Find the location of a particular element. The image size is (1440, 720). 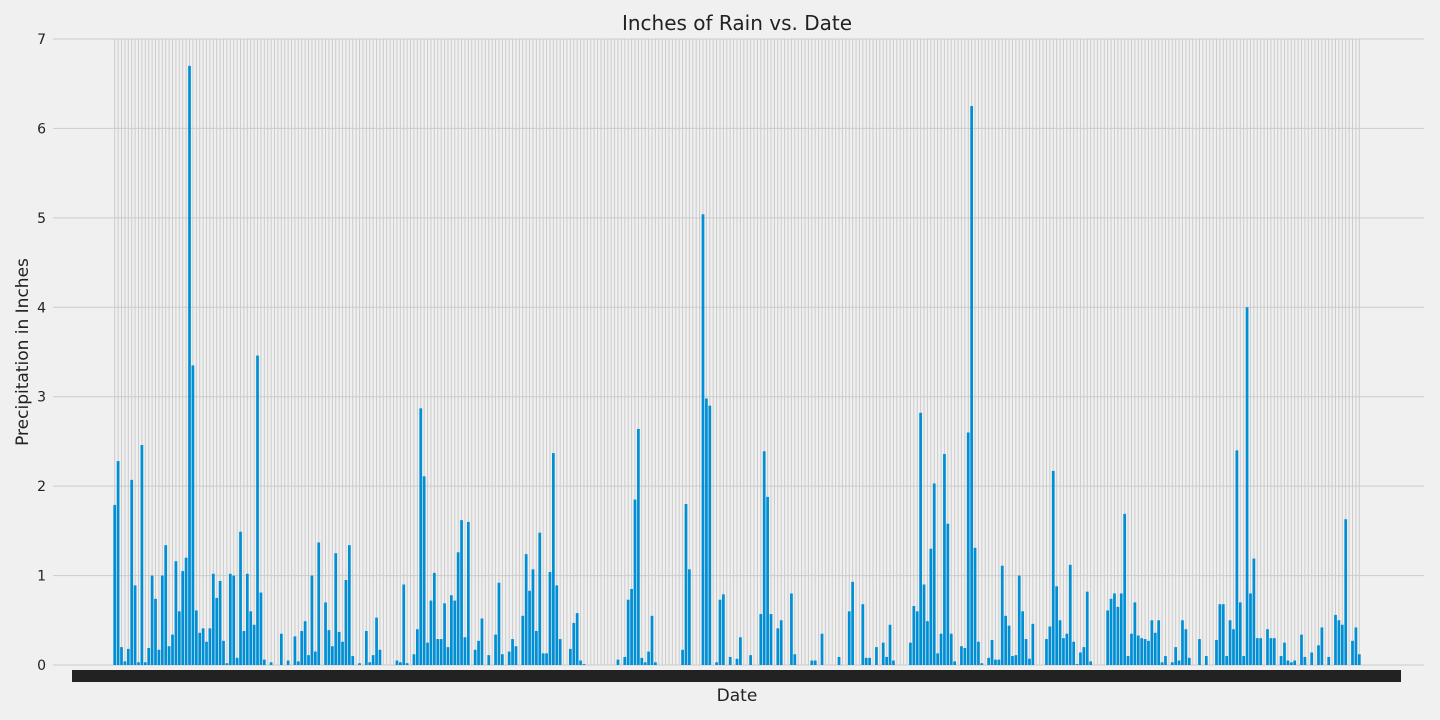

y-tick-label: 3 is located at coordinates (41, 398).